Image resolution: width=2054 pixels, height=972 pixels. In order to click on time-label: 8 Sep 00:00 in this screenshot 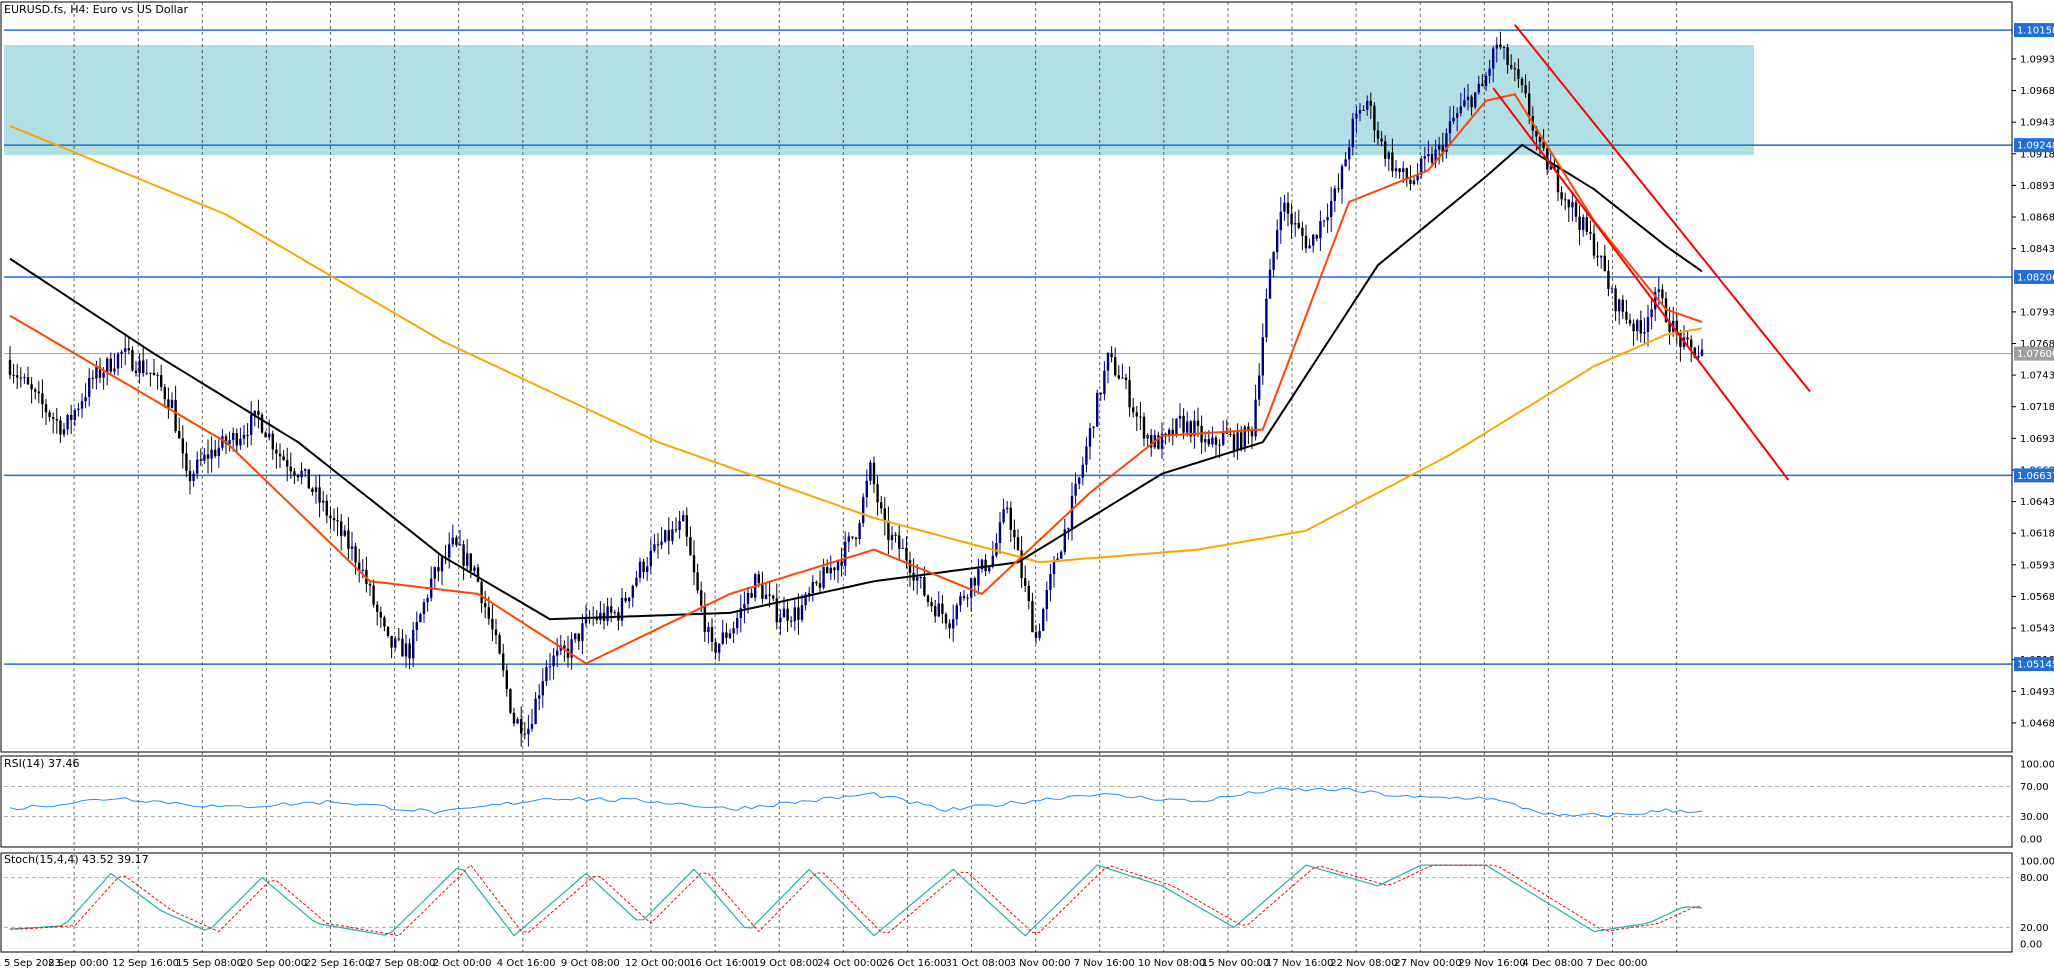, I will do `click(78, 963)`.